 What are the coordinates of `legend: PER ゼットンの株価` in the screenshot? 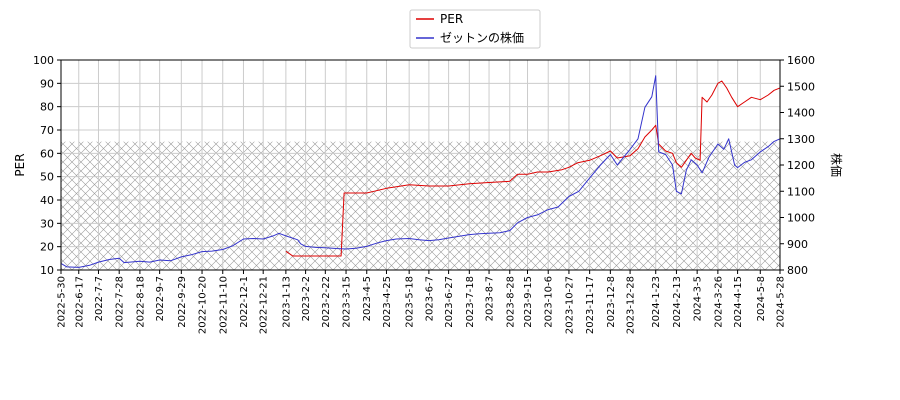 It's located at (475, 29).